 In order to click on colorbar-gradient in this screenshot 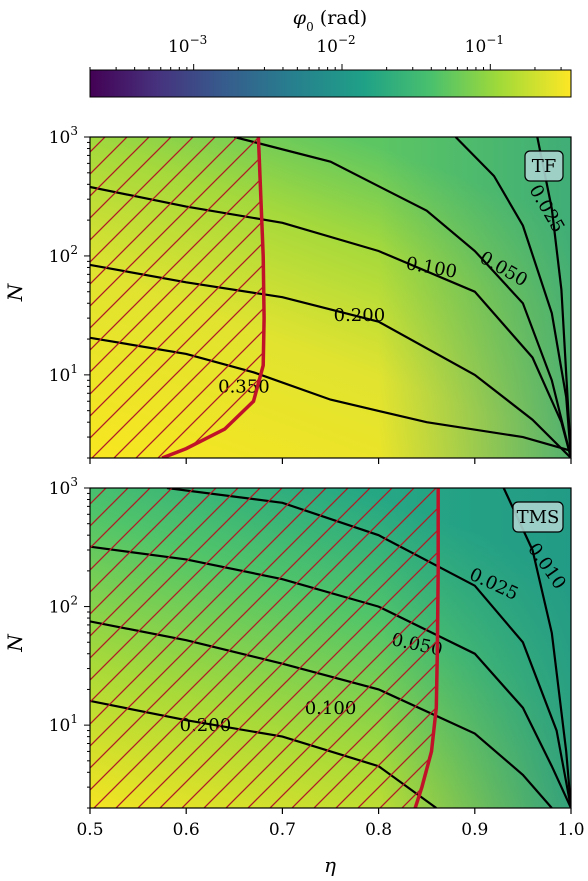, I will do `click(330, 83)`.